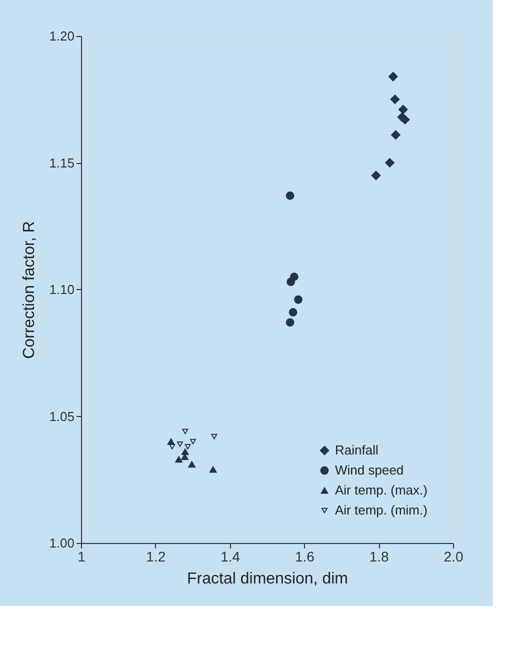  What do you see at coordinates (369, 470) in the screenshot?
I see `legend-label: Wind speed` at bounding box center [369, 470].